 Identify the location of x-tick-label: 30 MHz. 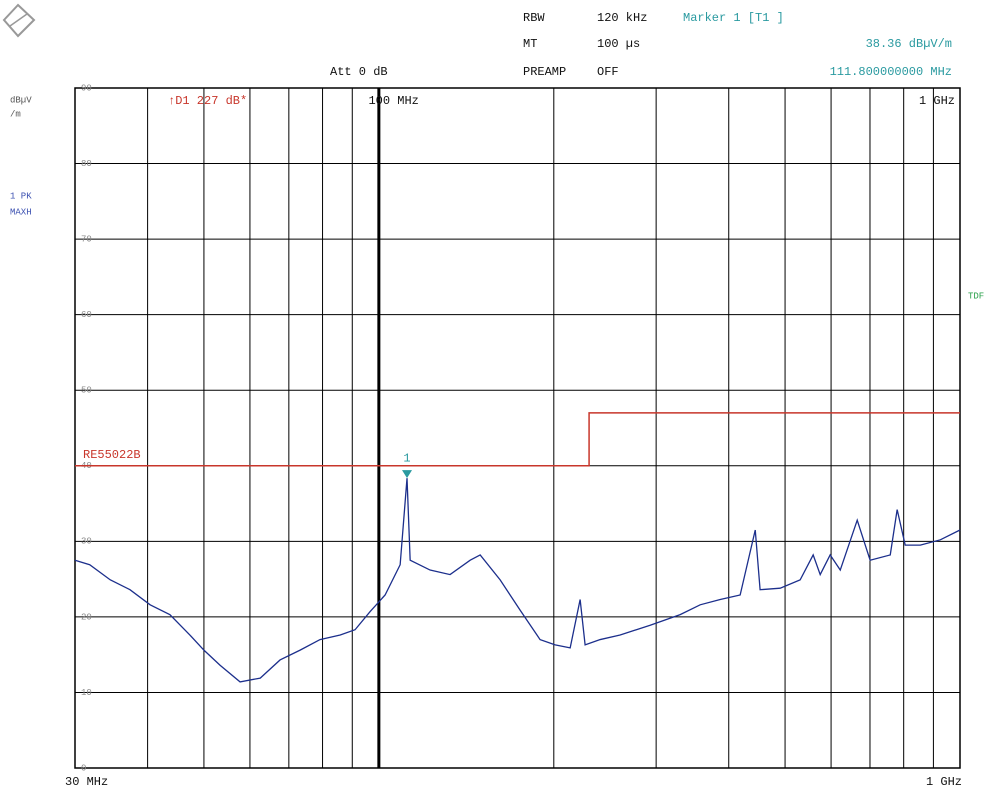
(86, 782).